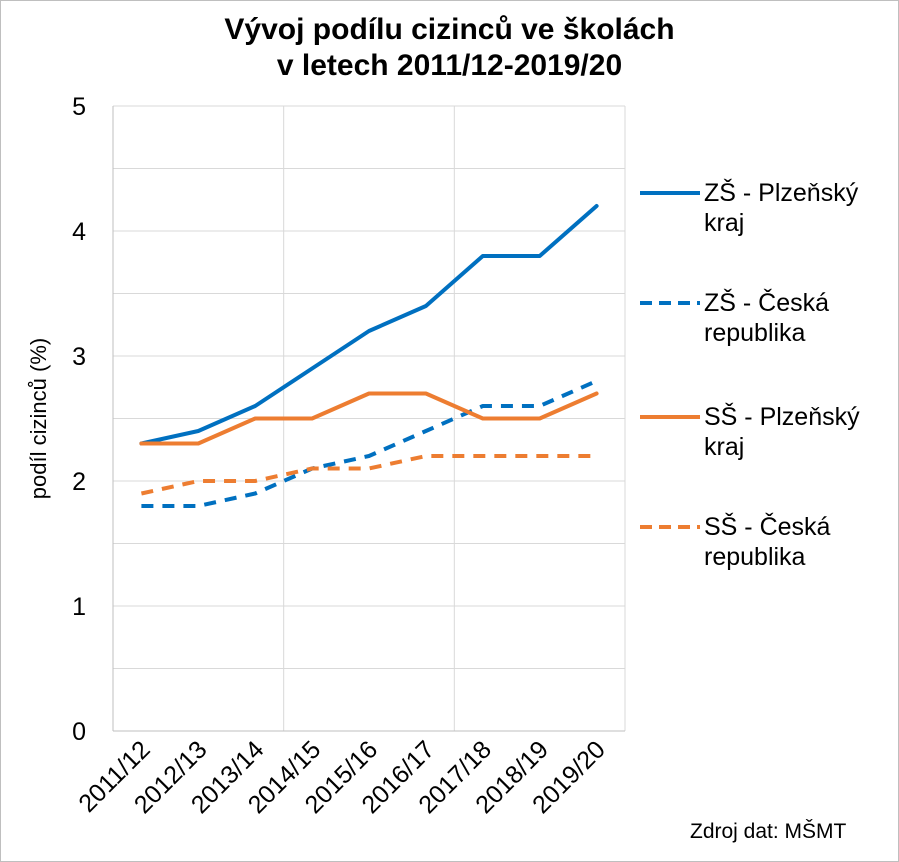 This screenshot has height=862, width=899. What do you see at coordinates (79, 232) in the screenshot?
I see `y-tick-label: 4` at bounding box center [79, 232].